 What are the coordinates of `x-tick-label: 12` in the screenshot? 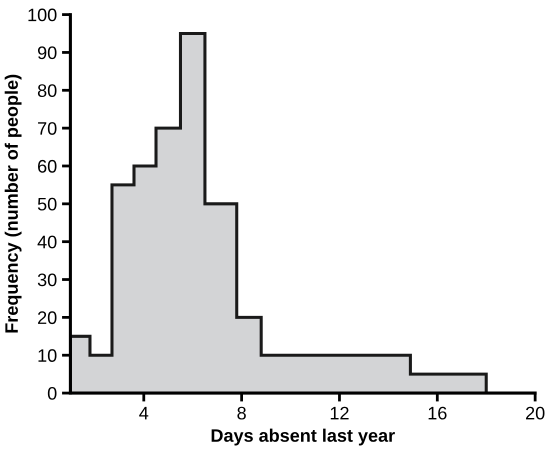 It's located at (339, 413).